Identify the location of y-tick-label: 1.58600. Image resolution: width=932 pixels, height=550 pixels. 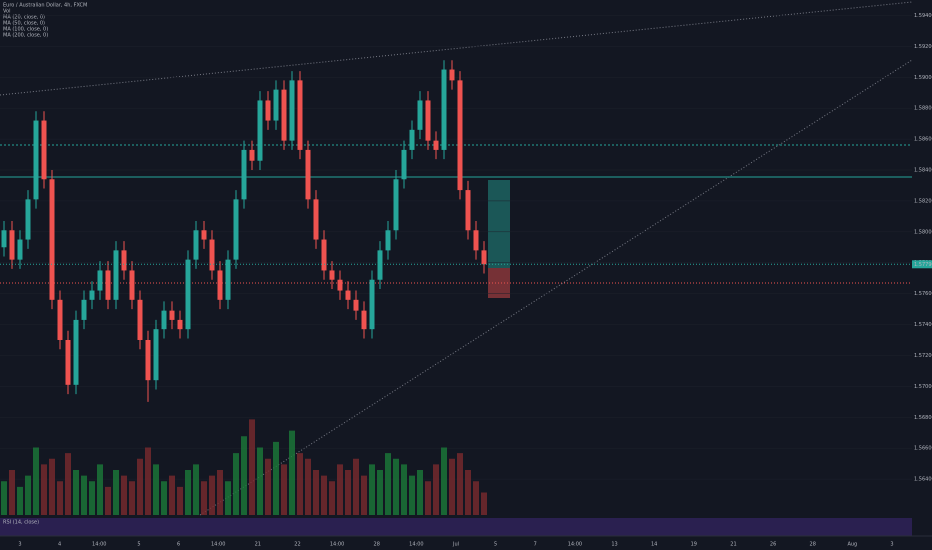
(923, 140).